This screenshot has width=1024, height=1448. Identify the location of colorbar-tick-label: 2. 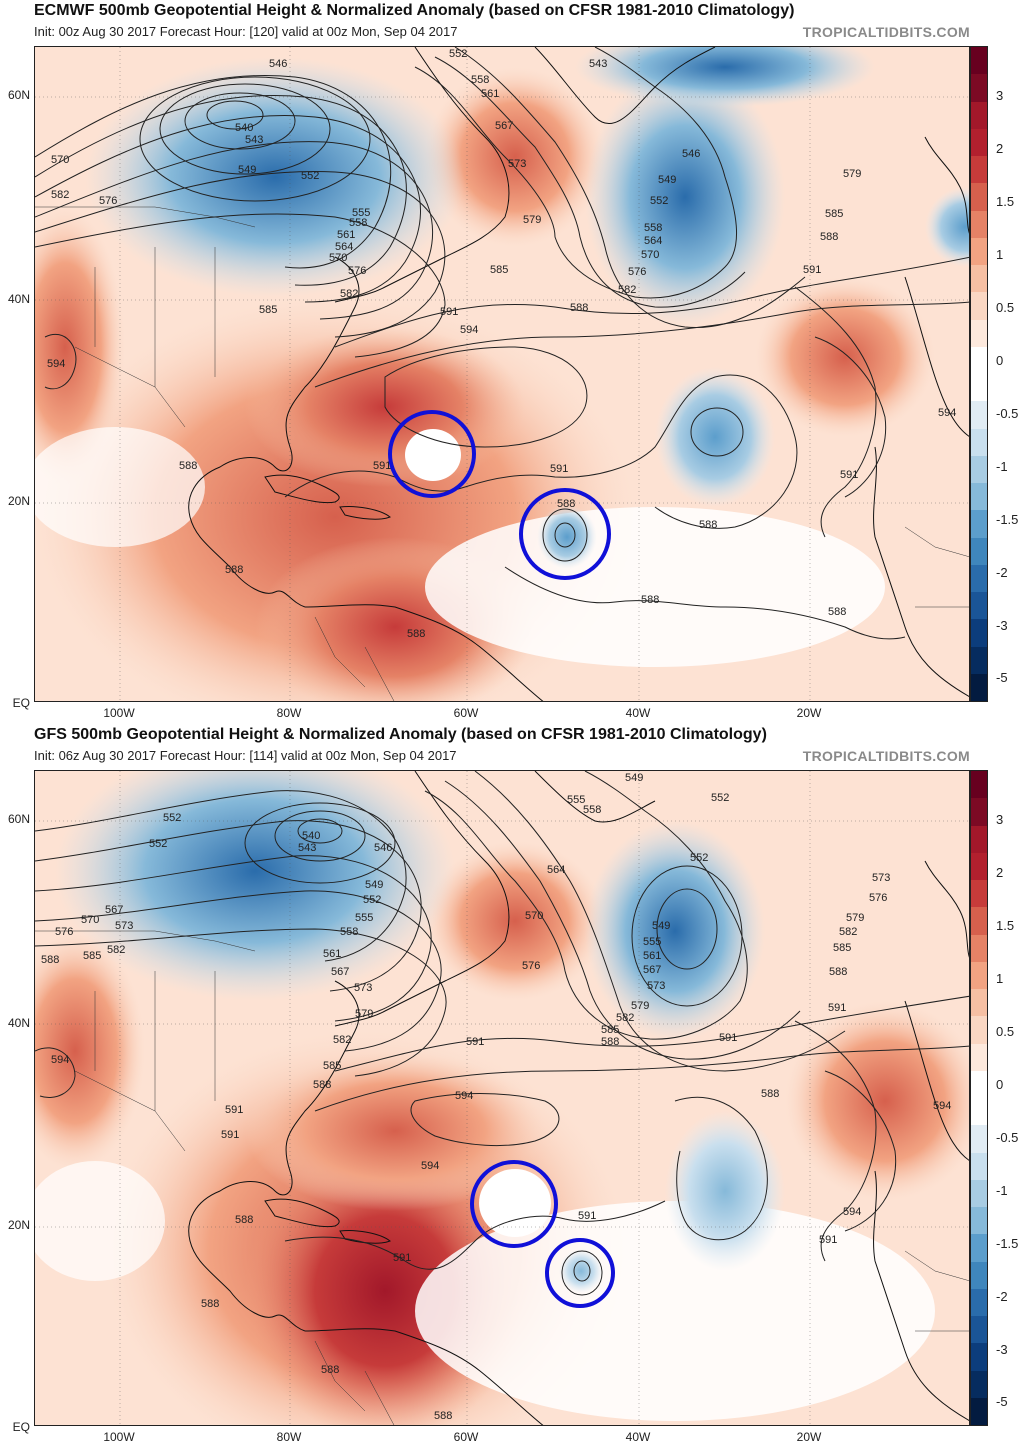
(1000, 148).